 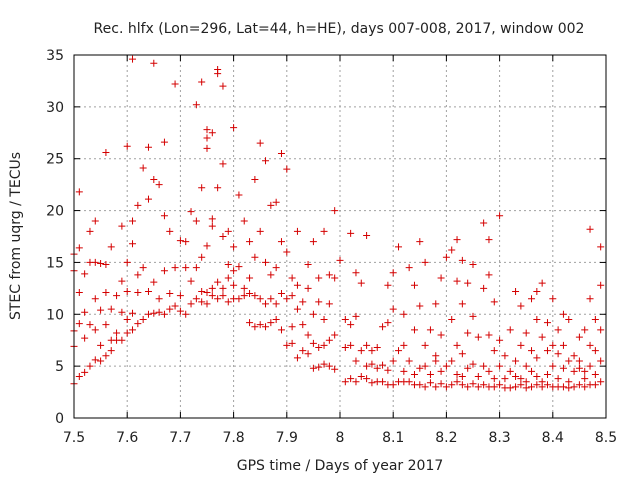 What do you see at coordinates (55, 315) in the screenshot?
I see `y-tick-label: 10` at bounding box center [55, 315].